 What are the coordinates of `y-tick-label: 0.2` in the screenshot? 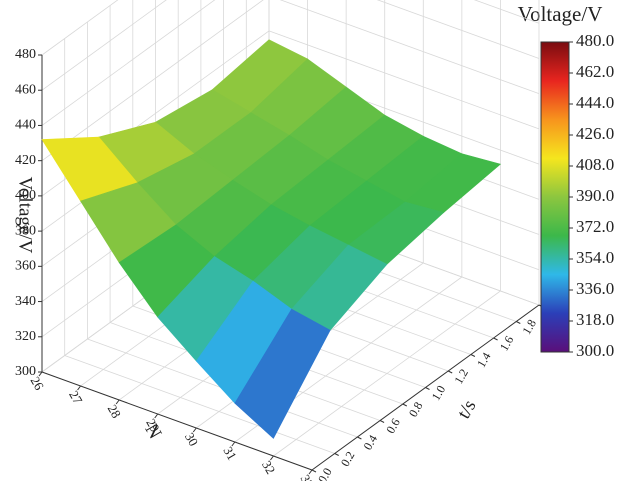 It's located at (348, 459).